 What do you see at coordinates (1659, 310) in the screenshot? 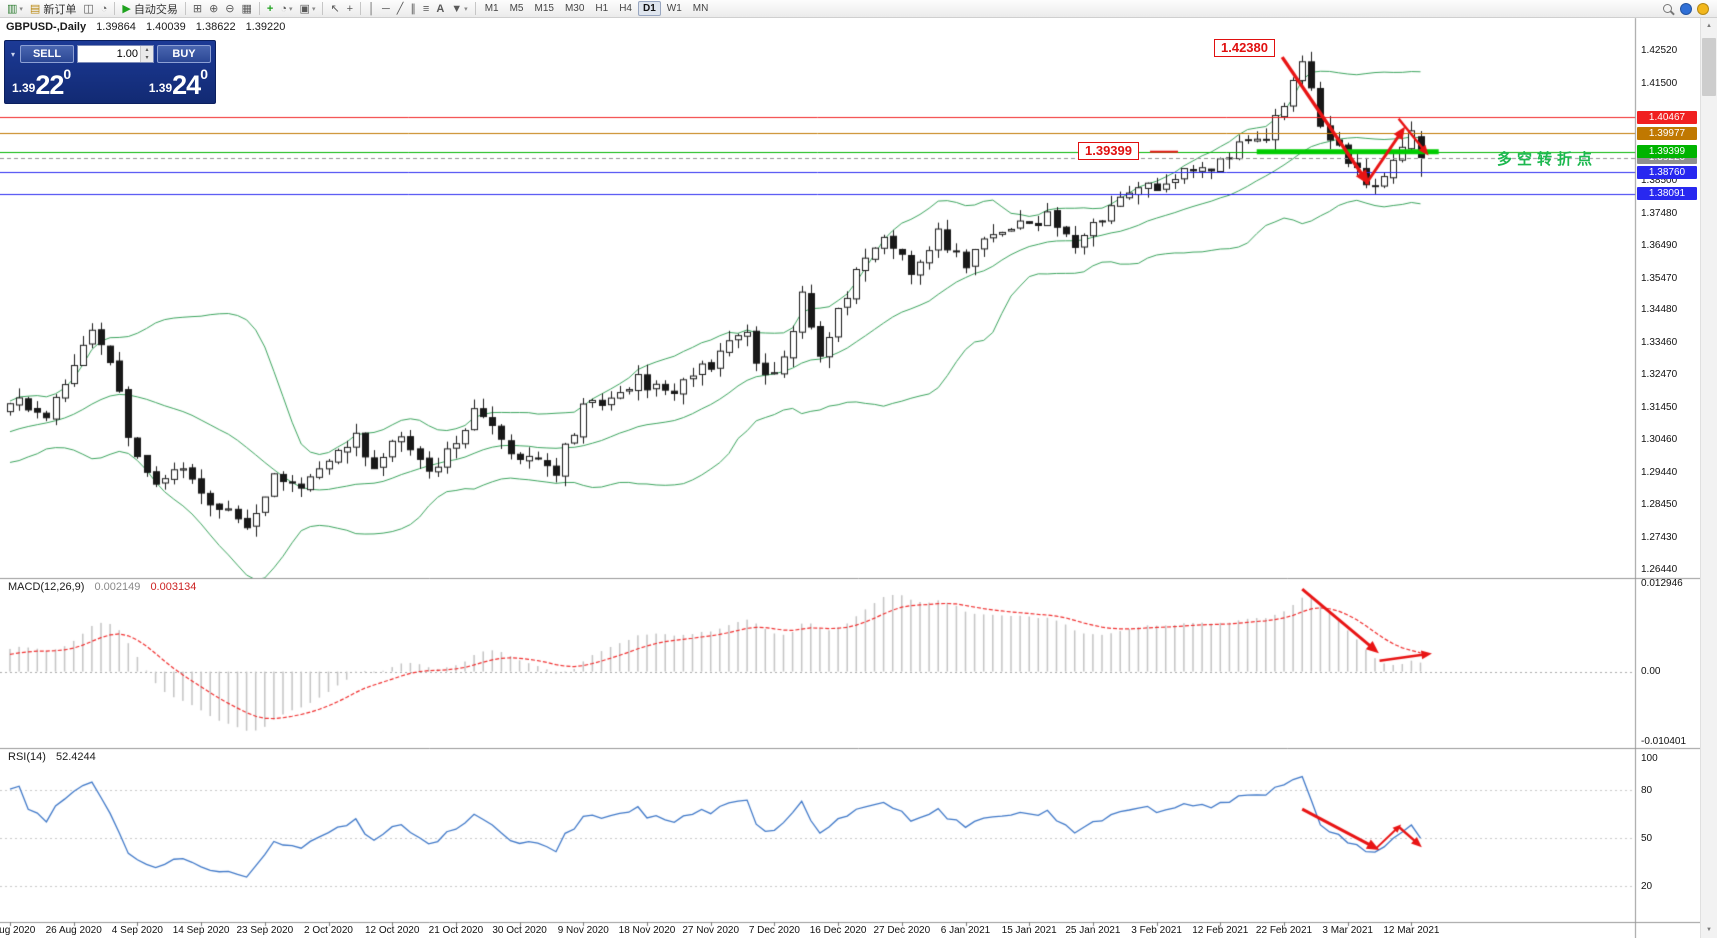
I see `price-tick: 1.34480` at bounding box center [1659, 310].